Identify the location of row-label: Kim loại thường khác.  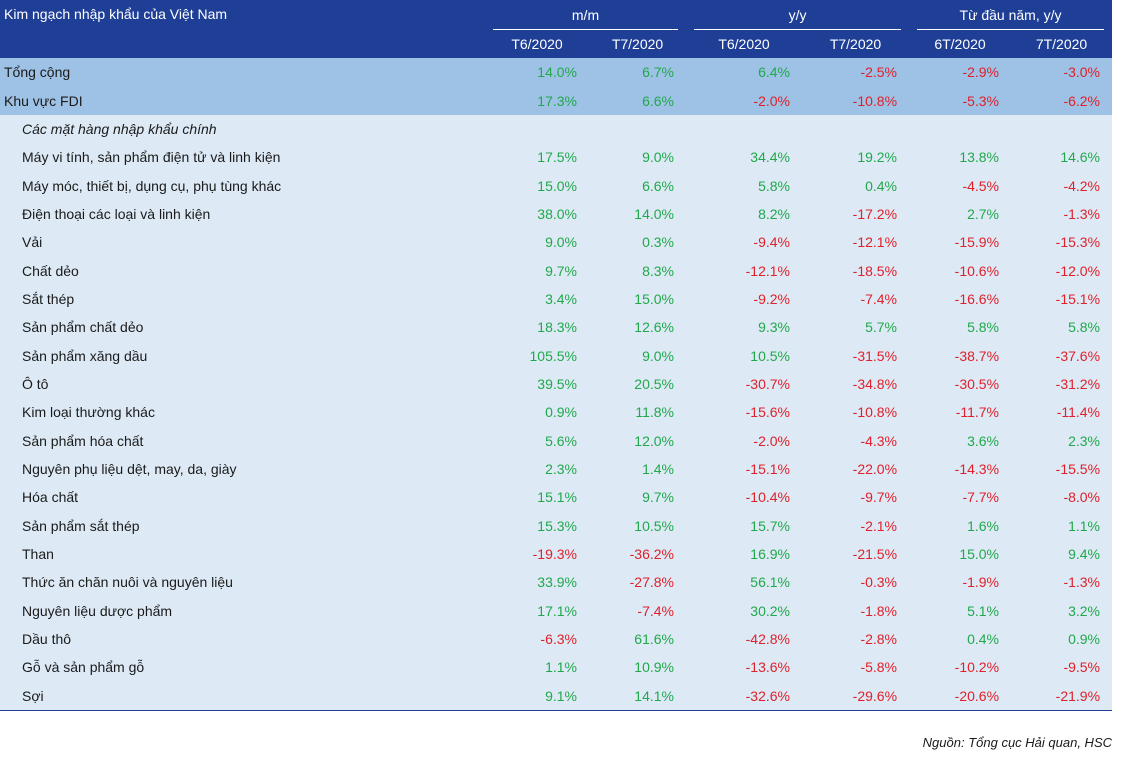
(242, 412).